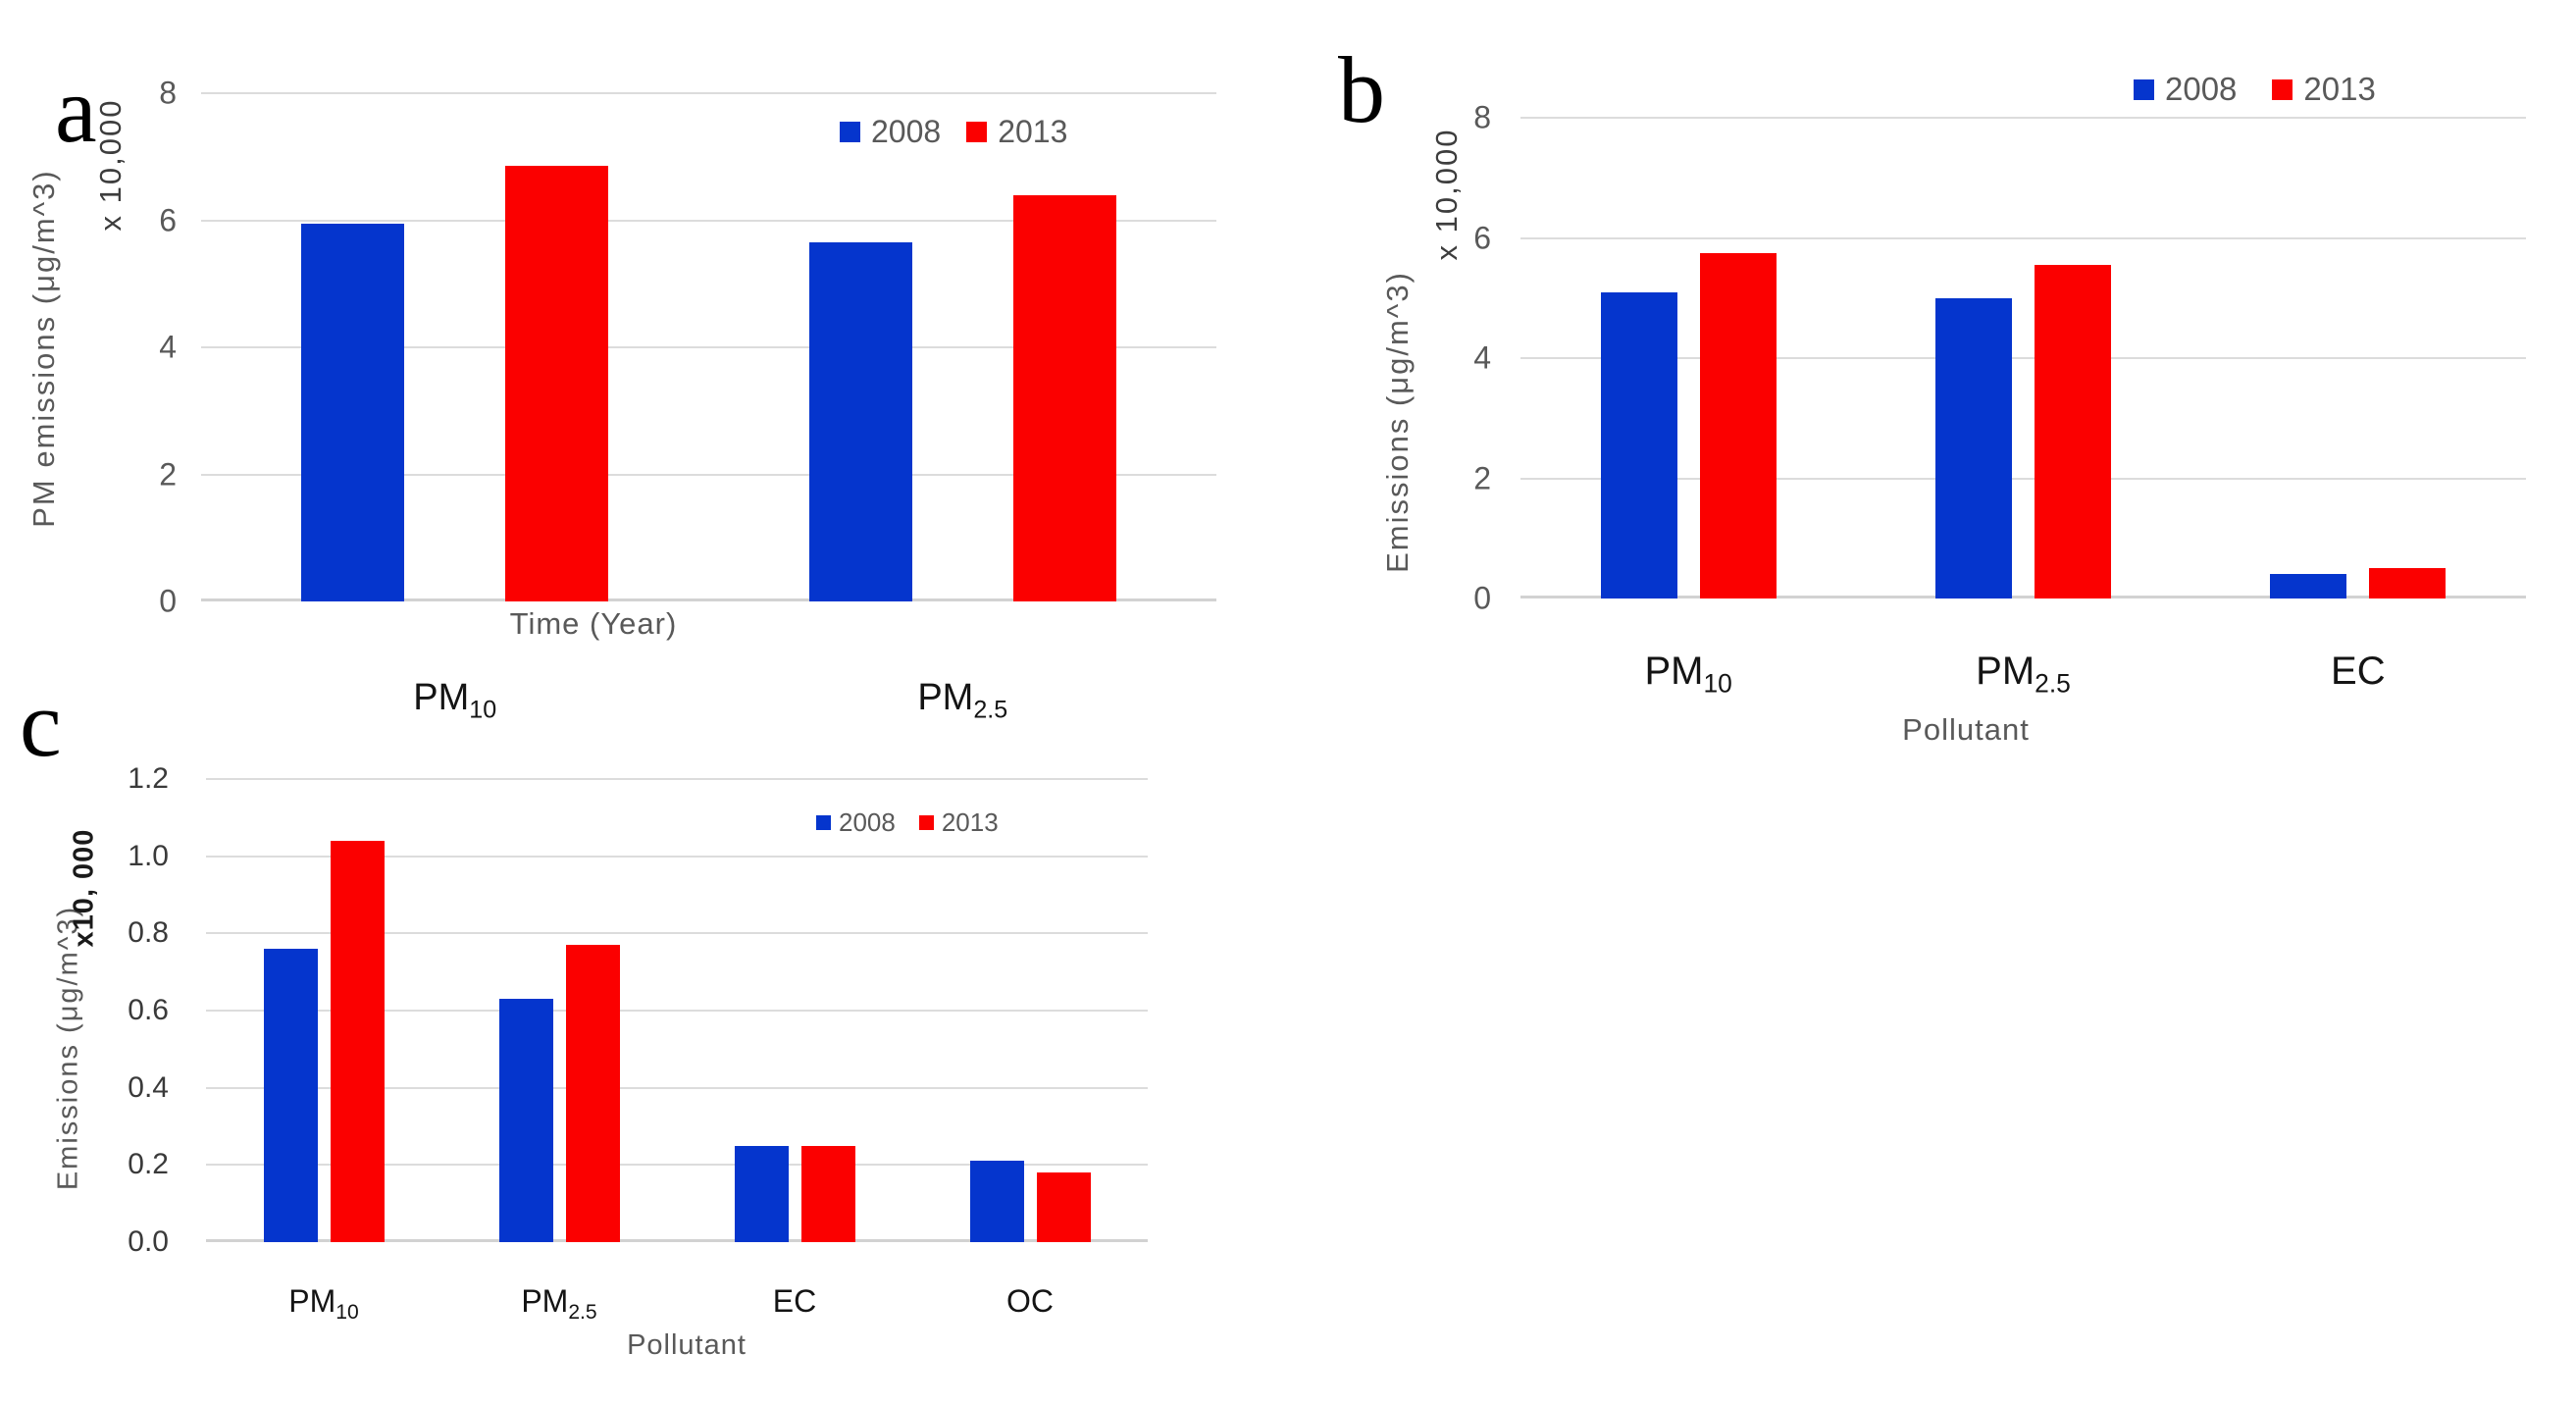 The image size is (2576, 1405). What do you see at coordinates (76, 109) in the screenshot?
I see `panel-letter-a: a` at bounding box center [76, 109].